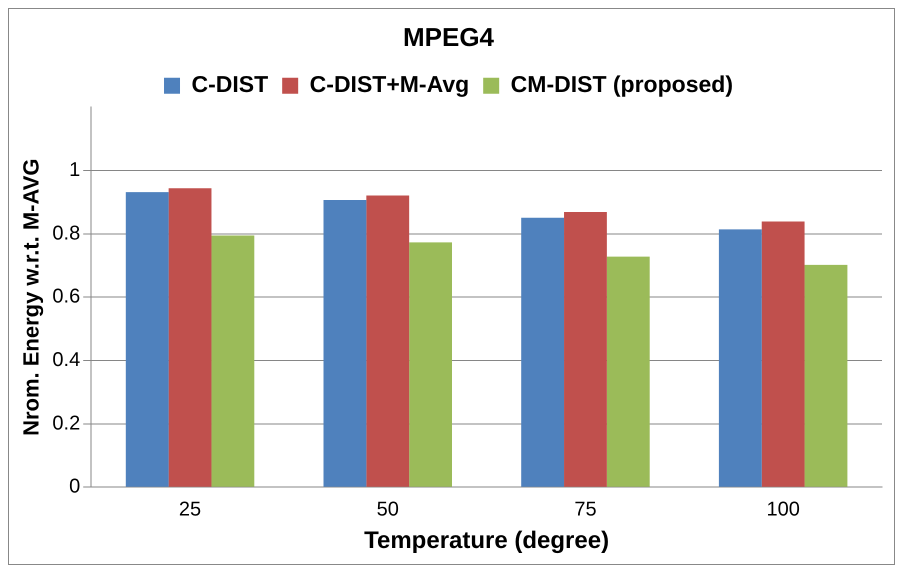 The height and width of the screenshot is (573, 903). What do you see at coordinates (390, 84) in the screenshot?
I see `legend-label: C-DIST+M-Avg` at bounding box center [390, 84].